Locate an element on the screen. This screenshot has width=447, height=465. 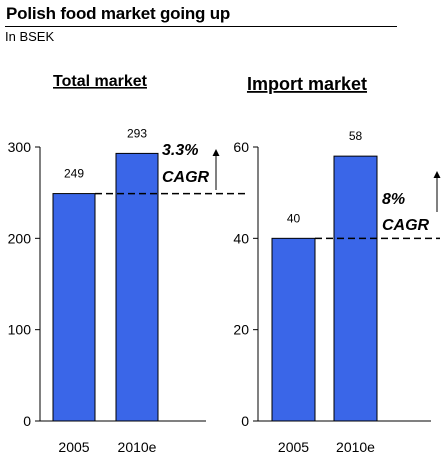
total-market-cagr-label: CAGR is located at coordinates (186, 177).